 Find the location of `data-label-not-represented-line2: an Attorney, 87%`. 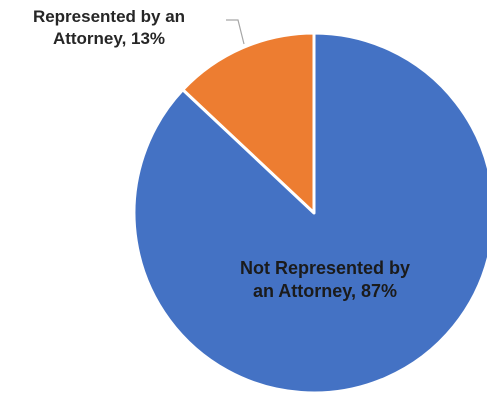

data-label-not-represented-line2: an Attorney, 87% is located at coordinates (325, 291).